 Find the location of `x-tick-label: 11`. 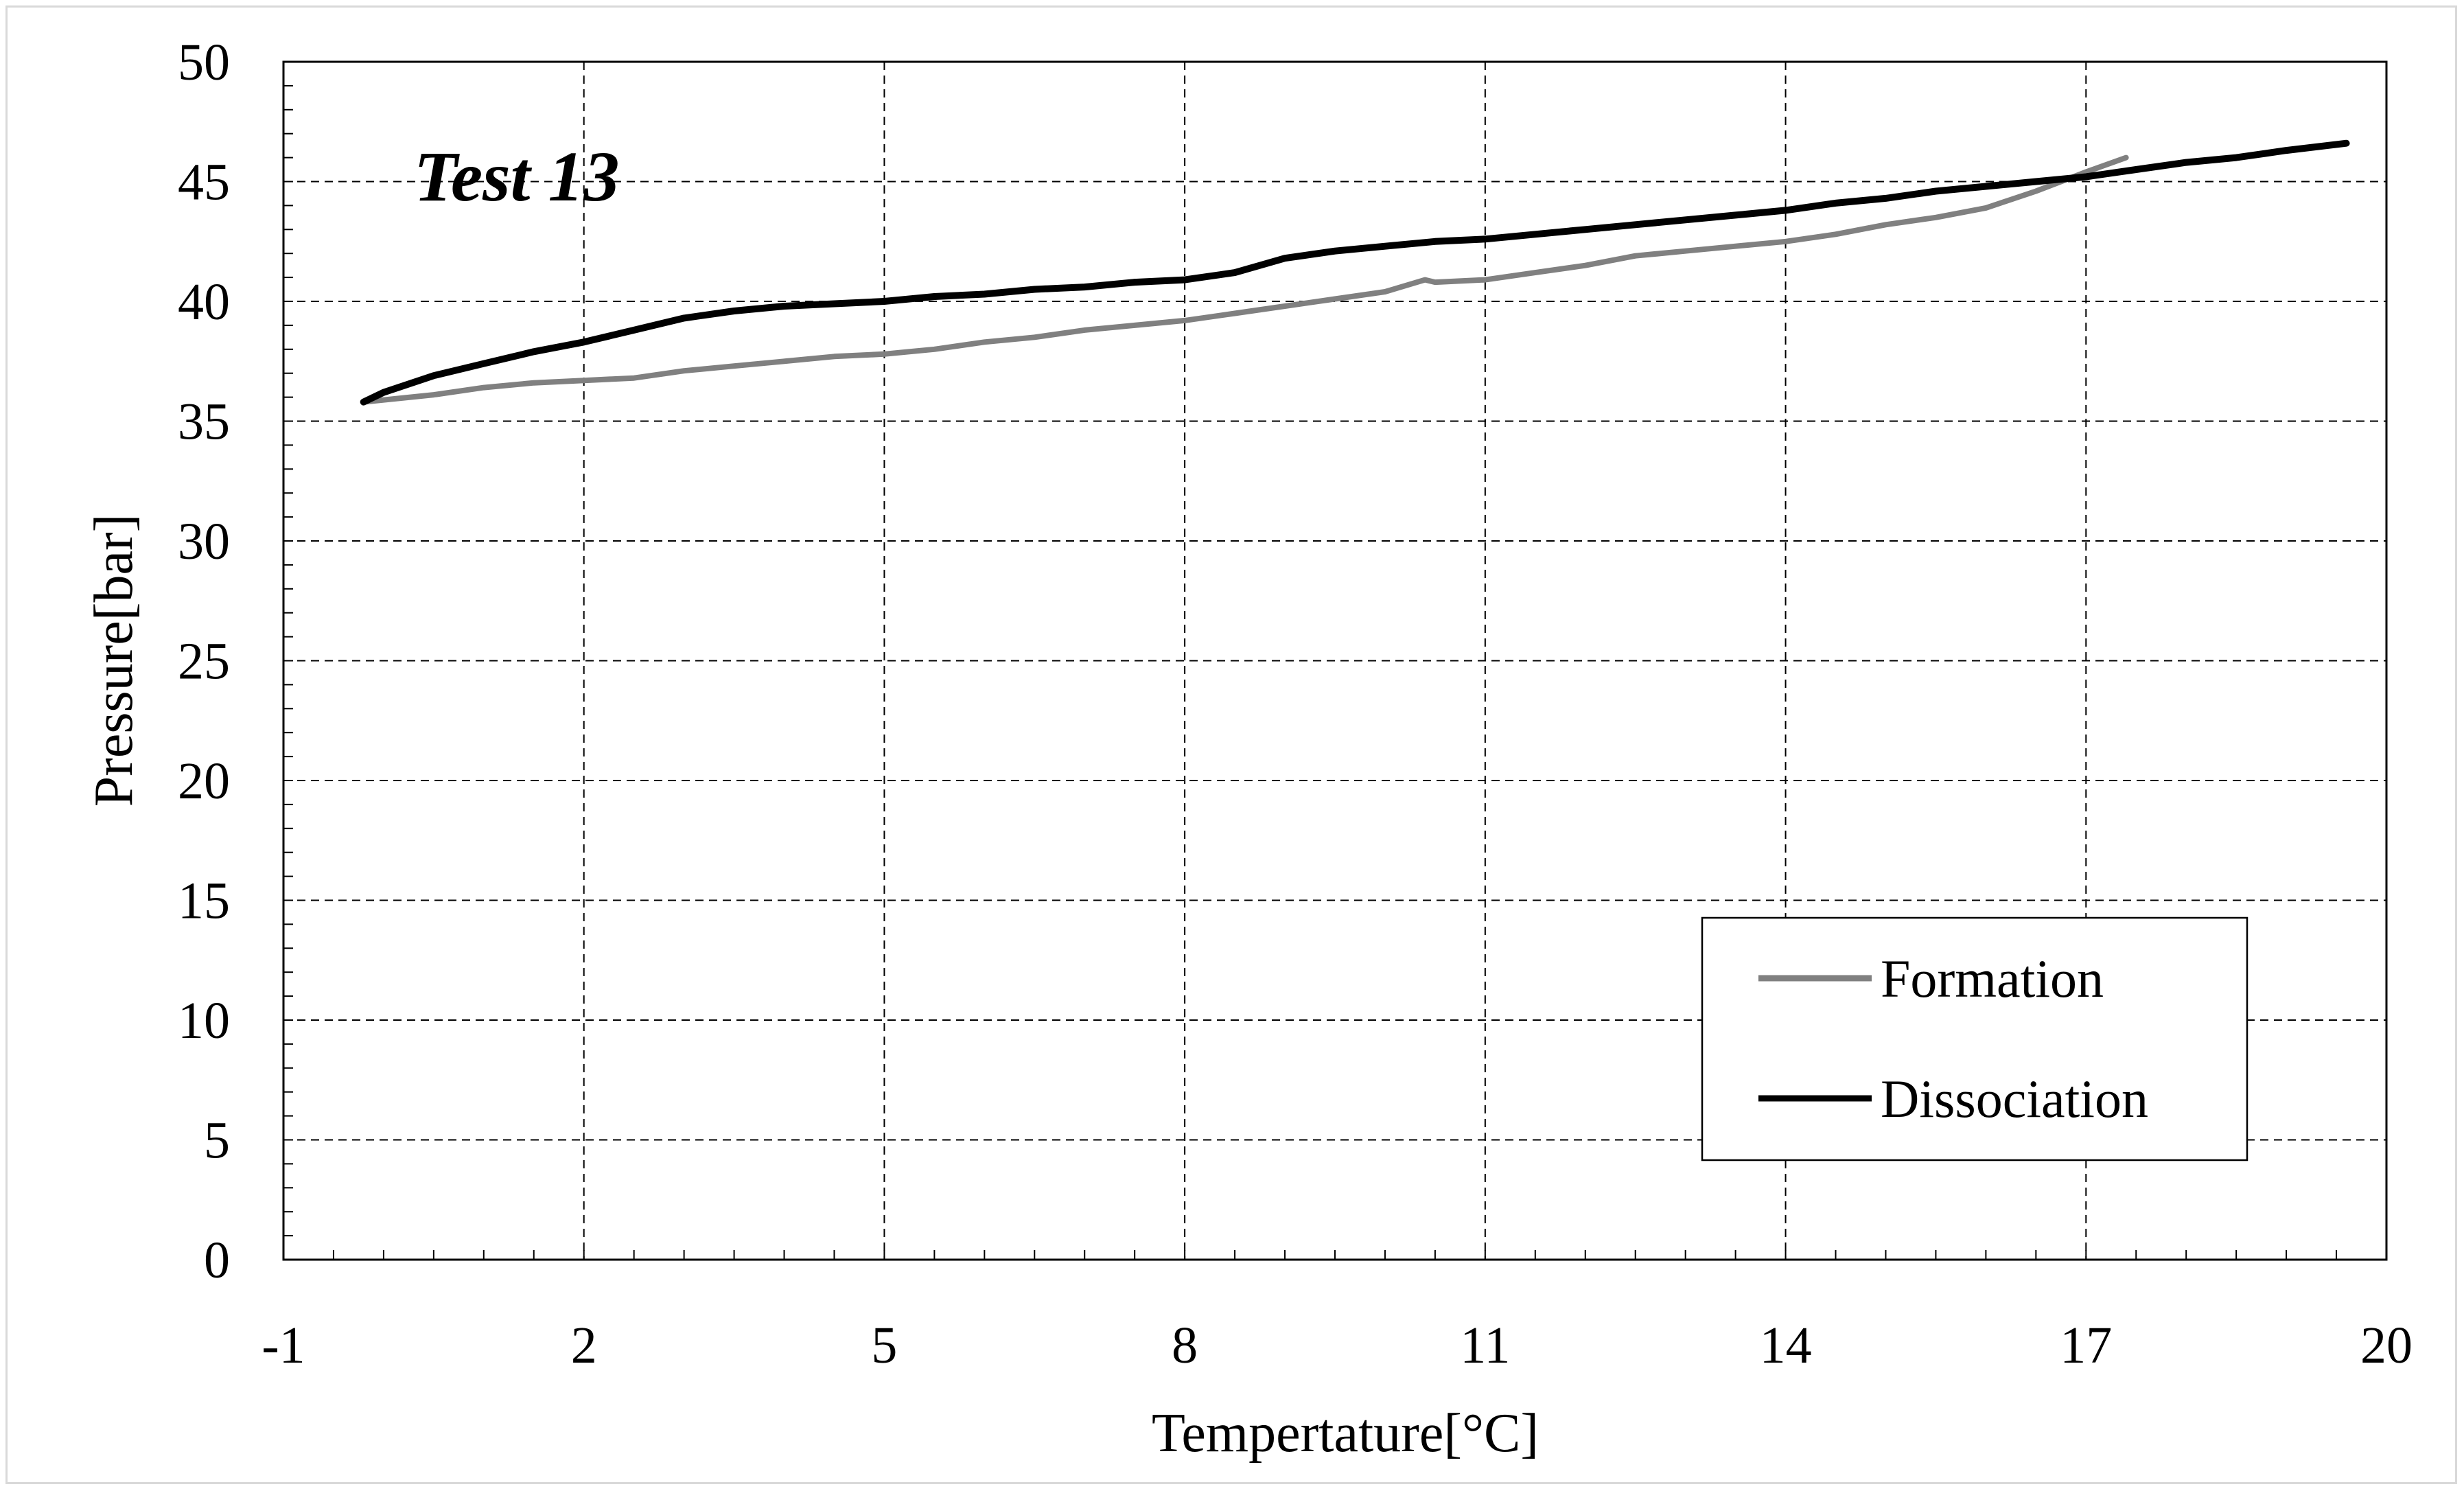

x-tick-label: 11 is located at coordinates (1485, 1345).